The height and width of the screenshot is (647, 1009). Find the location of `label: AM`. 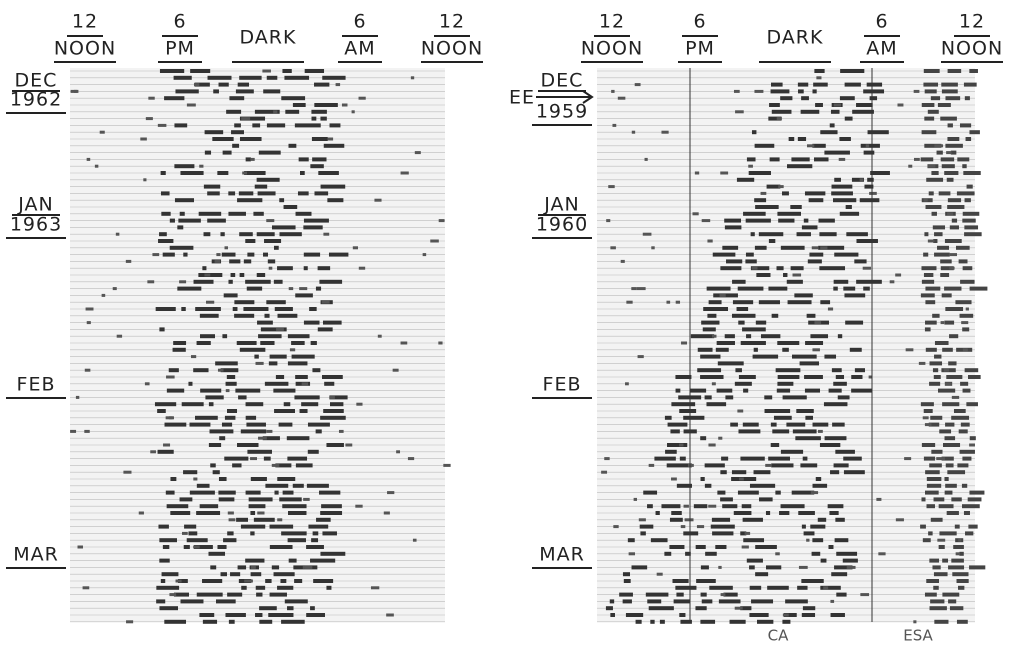

label: AM is located at coordinates (881, 49).